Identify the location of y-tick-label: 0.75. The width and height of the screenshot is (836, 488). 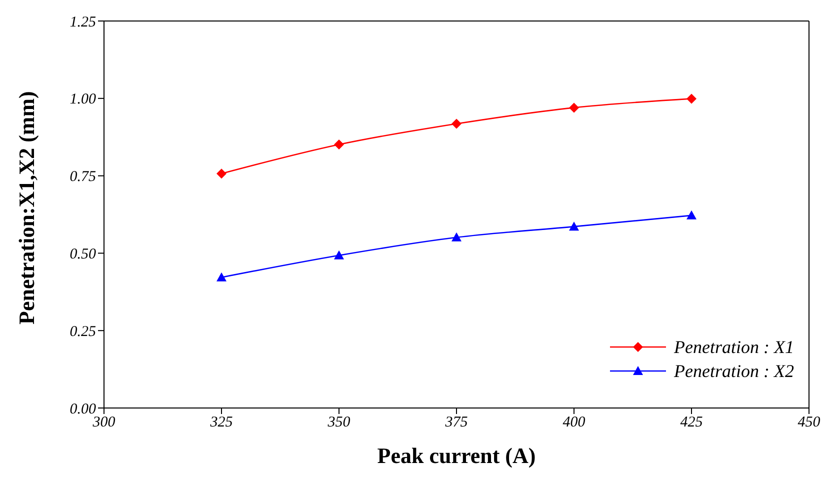
(83, 177).